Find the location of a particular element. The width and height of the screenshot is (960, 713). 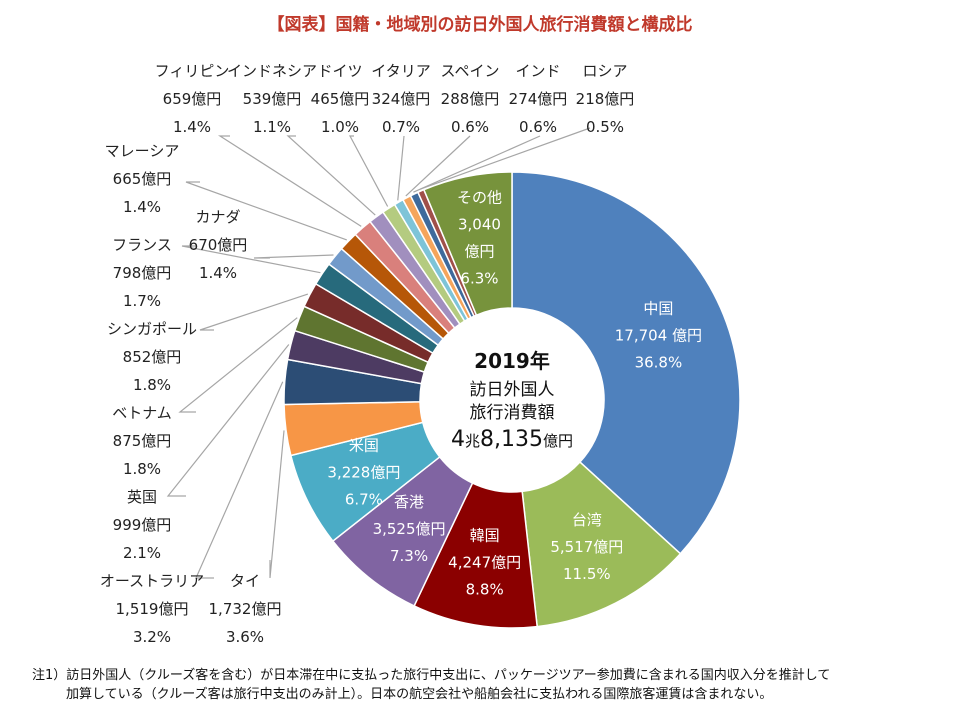

center-total-unit1: 兆 is located at coordinates (472, 441).